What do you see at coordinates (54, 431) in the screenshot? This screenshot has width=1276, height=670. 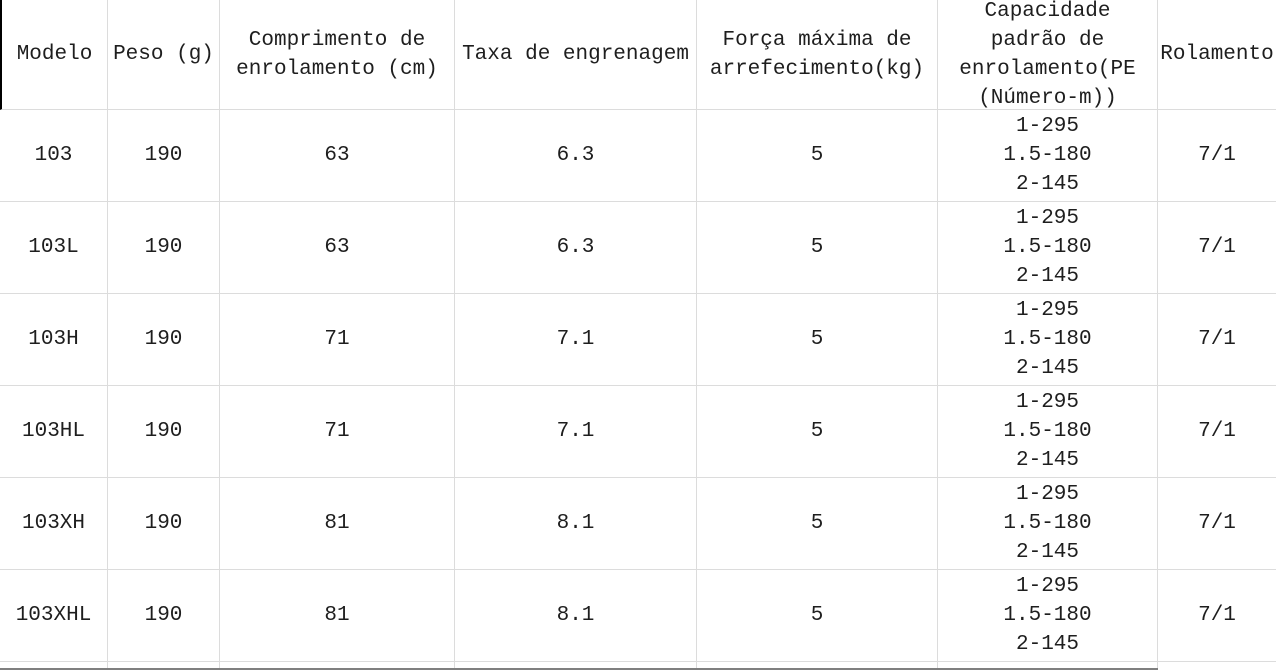 I see `cell-model: 103HL` at bounding box center [54, 431].